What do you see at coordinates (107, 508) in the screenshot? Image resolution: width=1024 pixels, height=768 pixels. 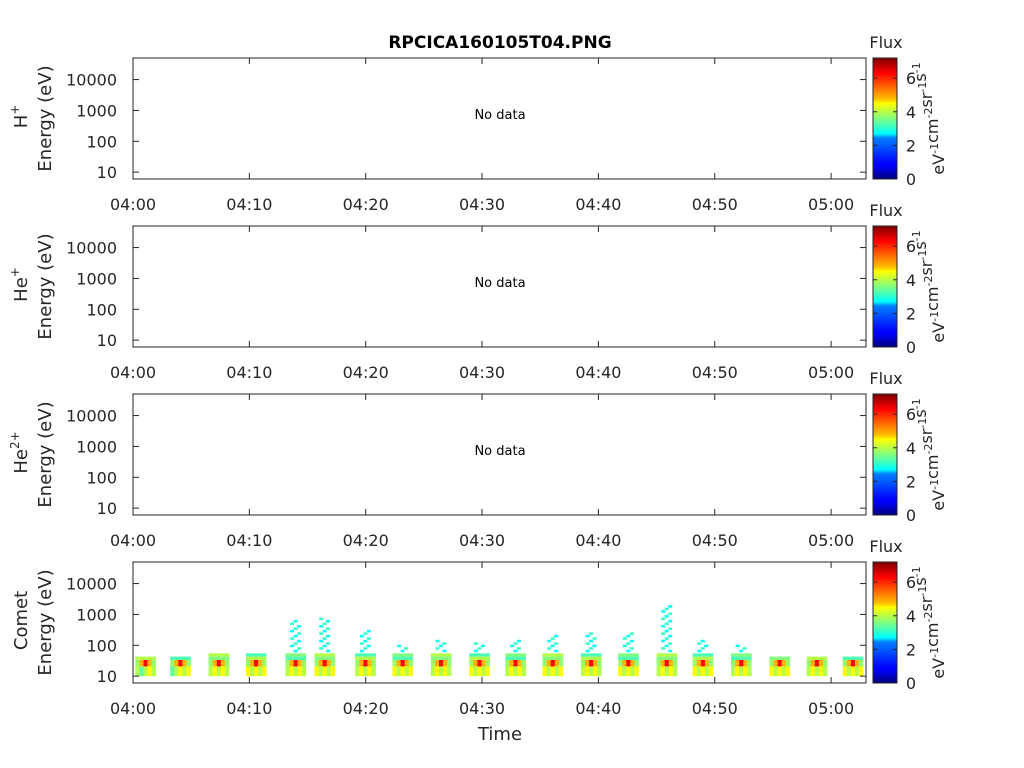 I see `y-tick-label: 10` at bounding box center [107, 508].